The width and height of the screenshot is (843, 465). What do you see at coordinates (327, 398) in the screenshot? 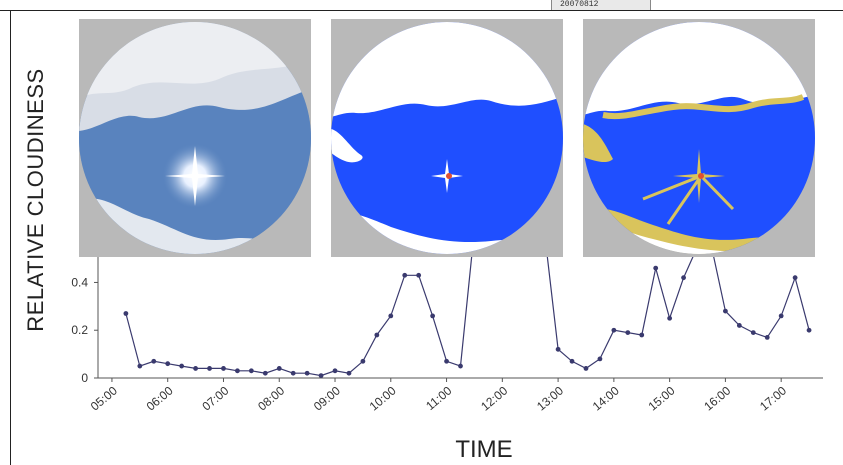
I see `x-tick-label: 09:00` at bounding box center [327, 398].